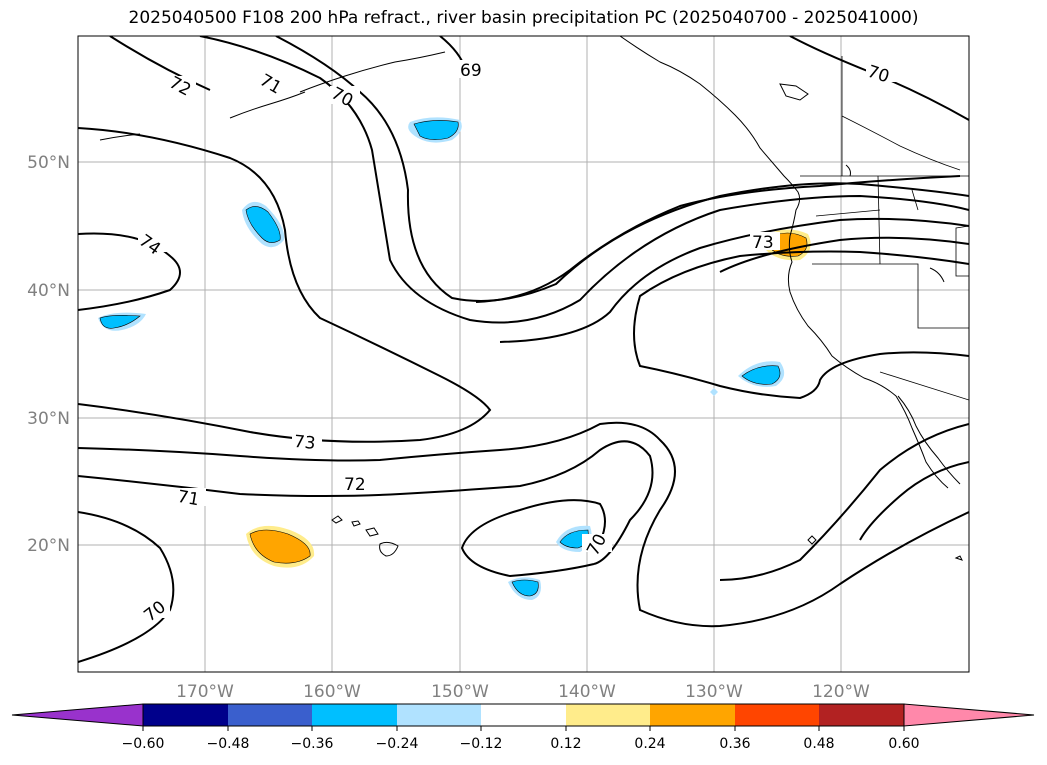 This screenshot has height=765, width=1047. Describe the element at coordinates (649, 744) in the screenshot. I see `colorbar-tick: 0.24` at that location.